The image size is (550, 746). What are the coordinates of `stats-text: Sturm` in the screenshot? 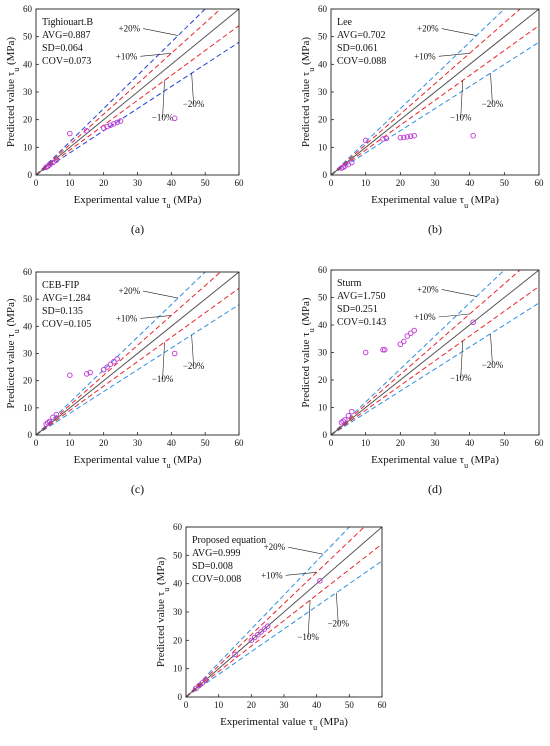 It's located at (349, 283).